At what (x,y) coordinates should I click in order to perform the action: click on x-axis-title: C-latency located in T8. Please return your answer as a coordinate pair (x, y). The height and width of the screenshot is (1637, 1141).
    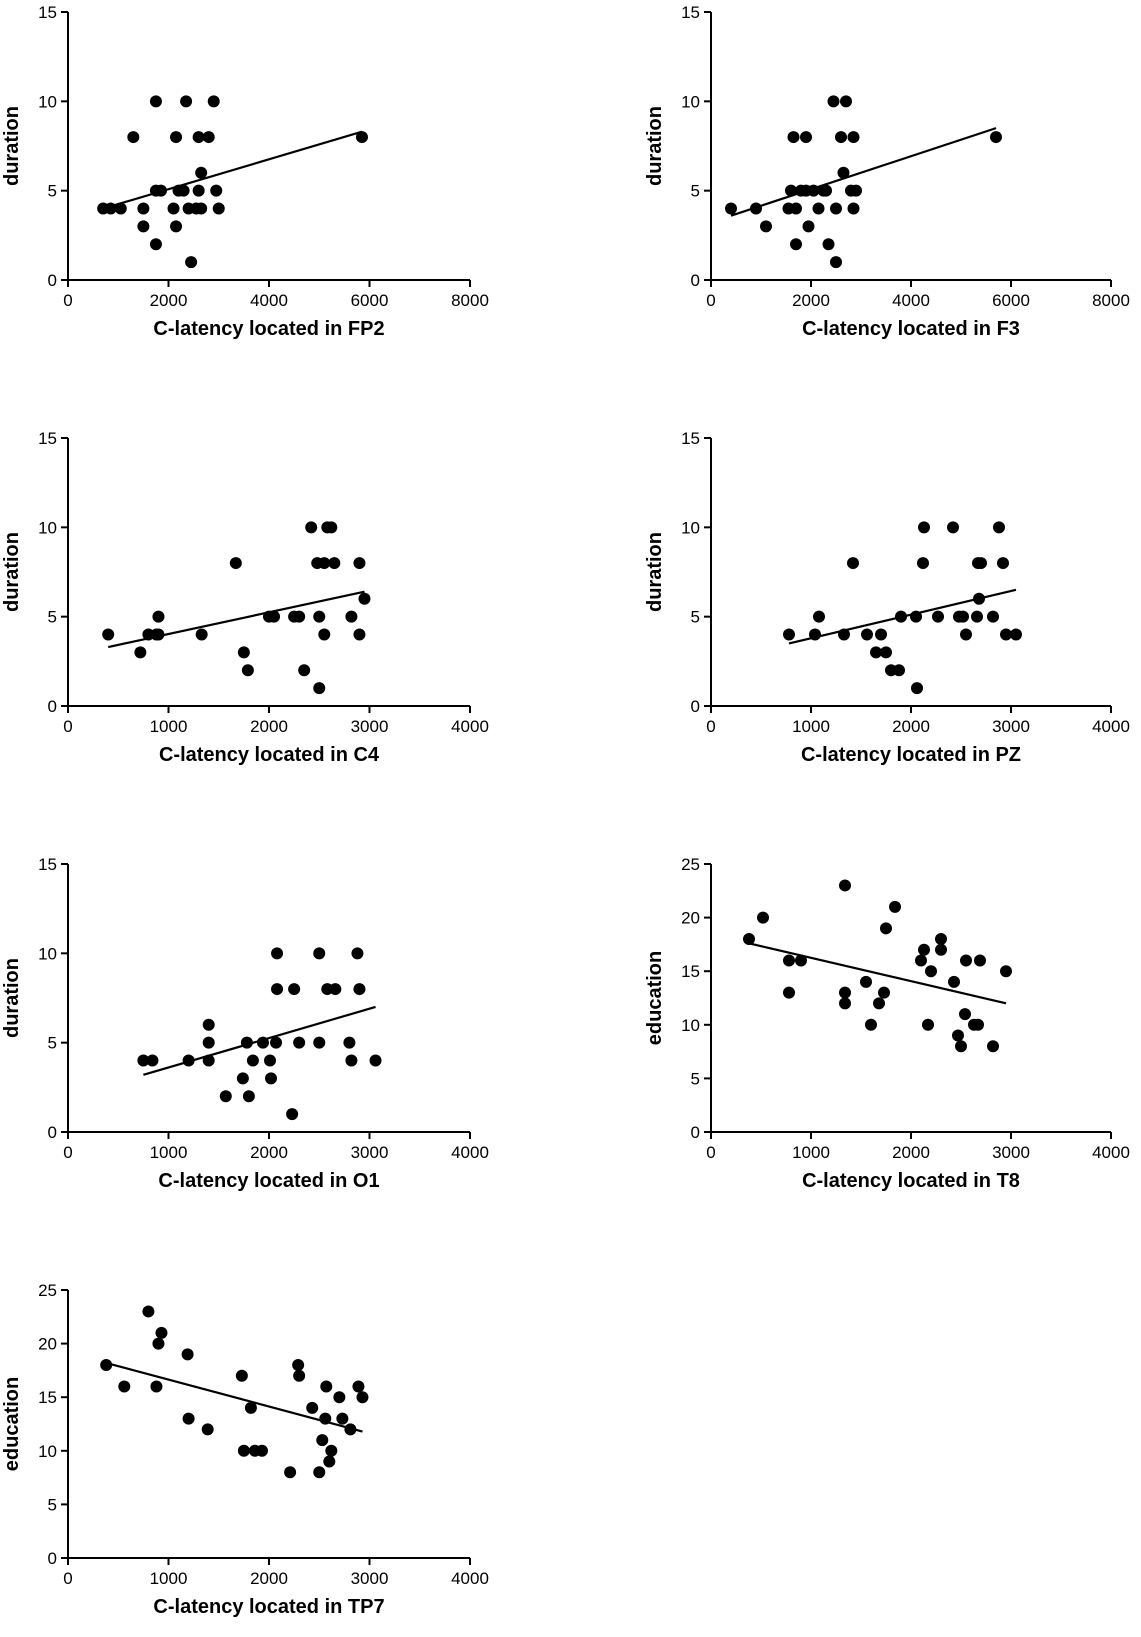
    Looking at the image, I should click on (911, 1181).